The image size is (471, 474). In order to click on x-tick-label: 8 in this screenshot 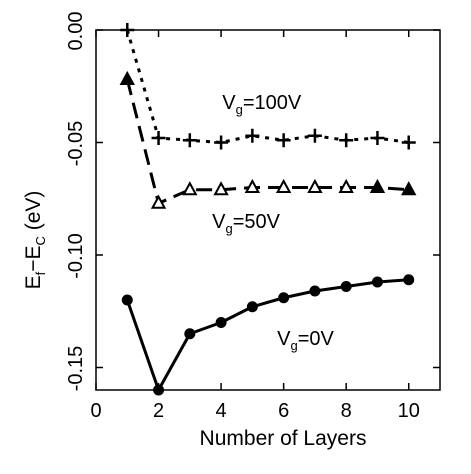, I will do `click(346, 411)`.